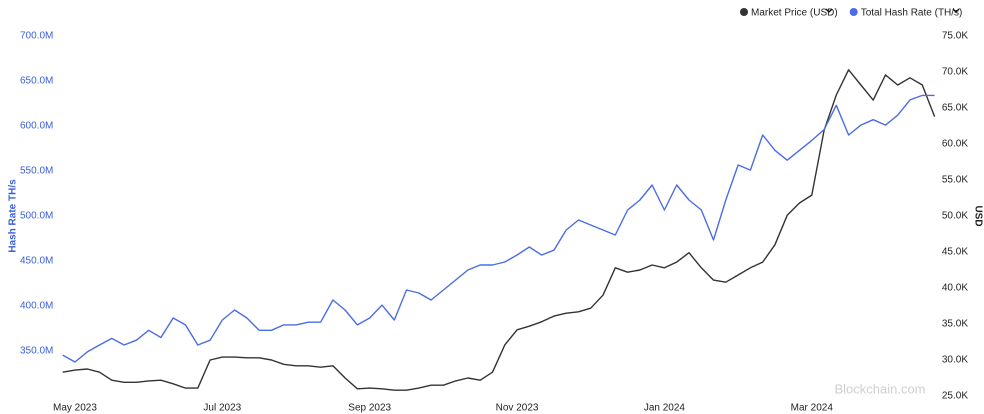 The image size is (984, 414). What do you see at coordinates (879, 388) in the screenshot?
I see `watermark: Blockchain.com` at bounding box center [879, 388].